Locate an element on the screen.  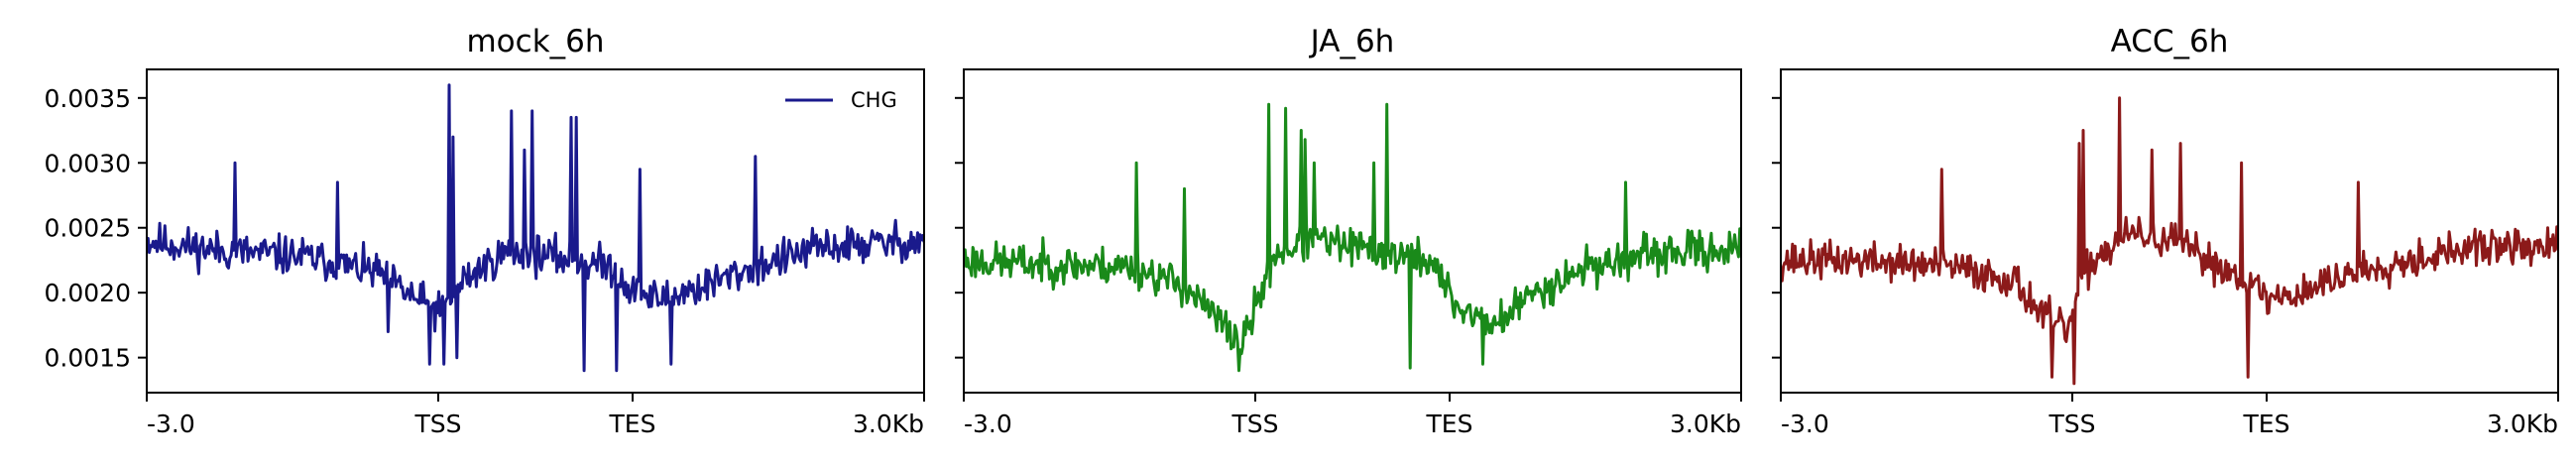
y-tick-label: 0.0020 is located at coordinates (88, 293).